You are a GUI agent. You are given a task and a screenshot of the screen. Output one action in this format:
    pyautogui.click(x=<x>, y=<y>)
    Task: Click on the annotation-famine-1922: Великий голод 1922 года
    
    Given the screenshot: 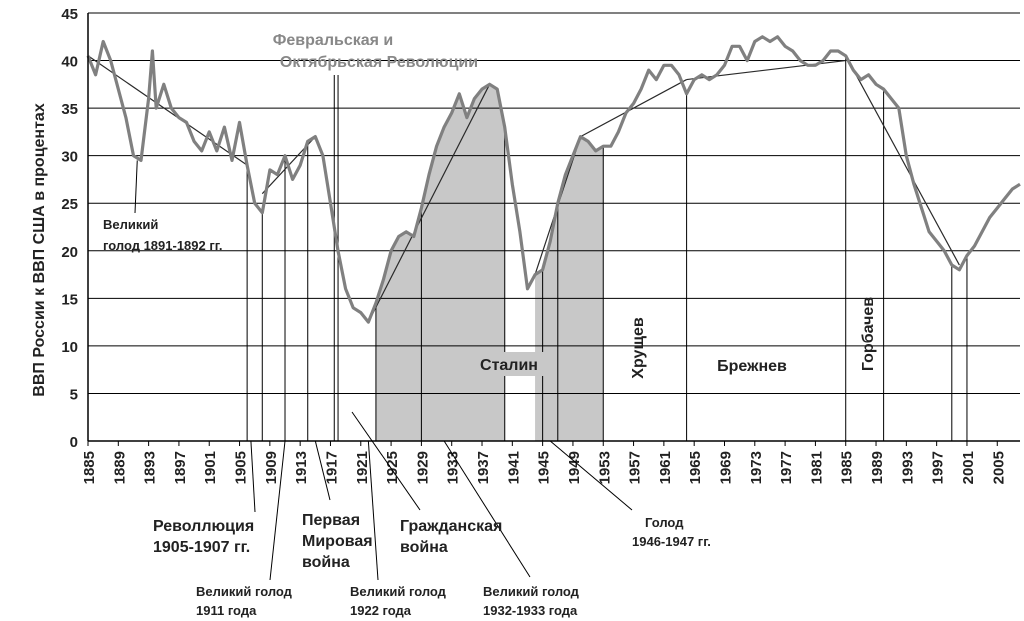 What is the action you would take?
    pyautogui.click(x=398, y=601)
    